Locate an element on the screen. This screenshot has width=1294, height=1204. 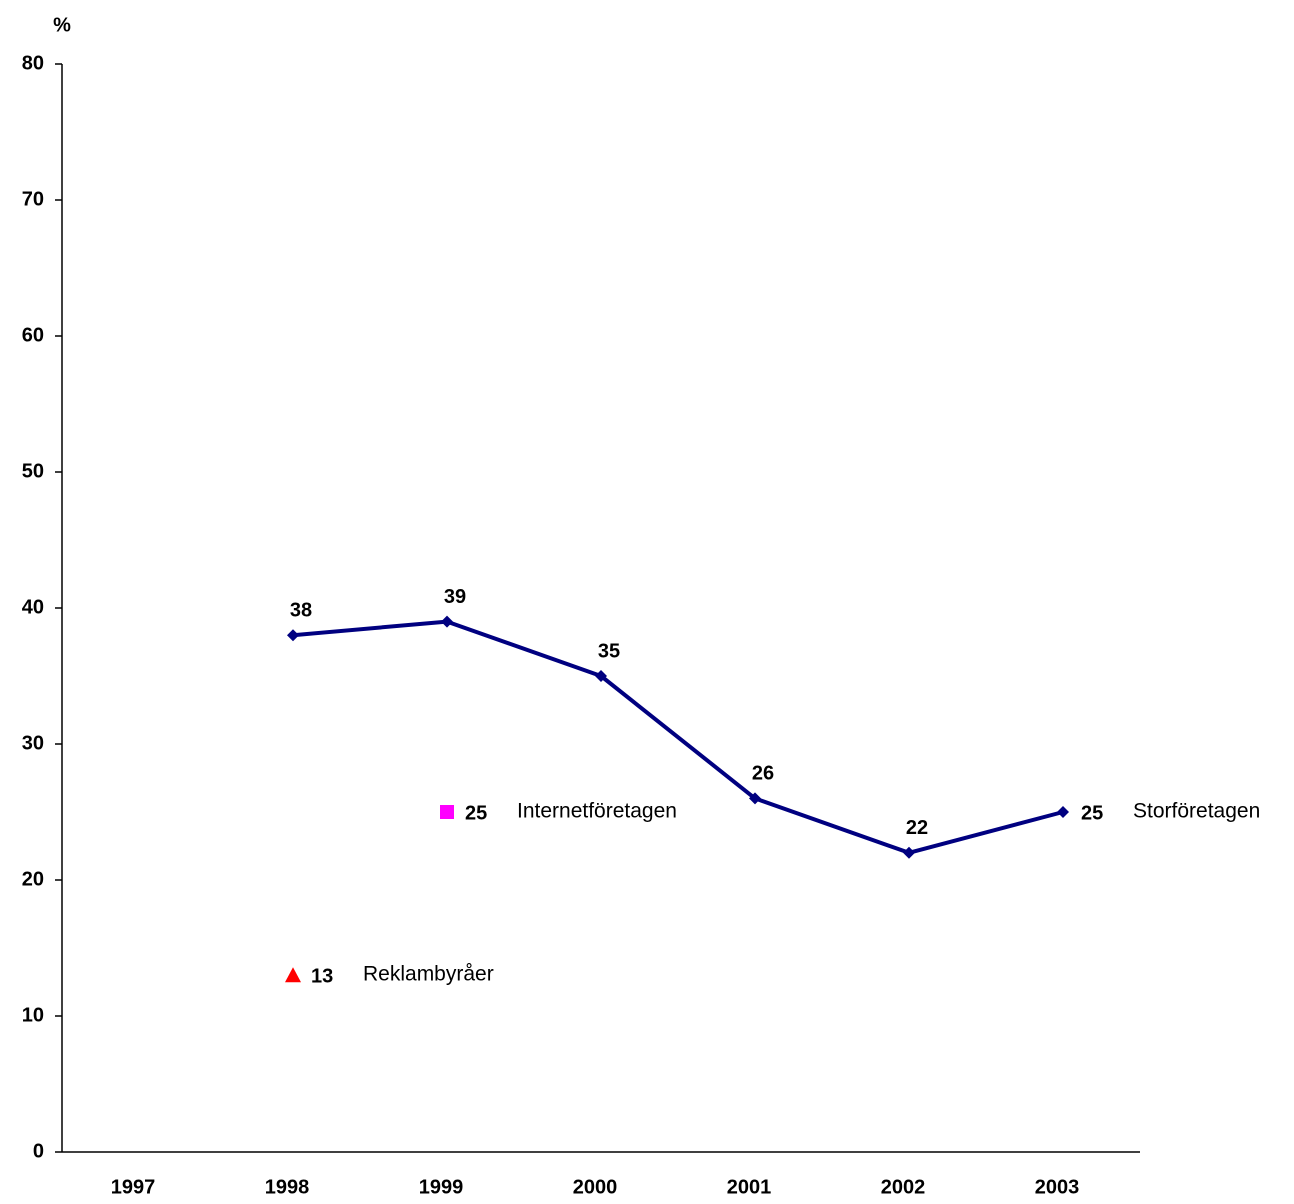
line is located at coordinates (678, 737).